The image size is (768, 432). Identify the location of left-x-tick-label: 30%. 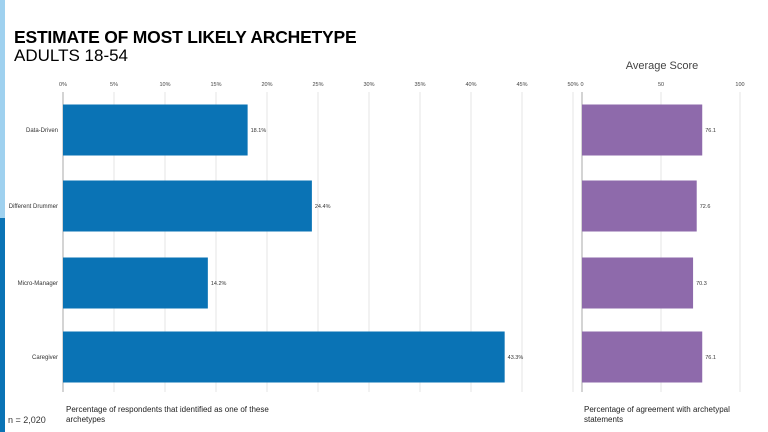
(368, 85).